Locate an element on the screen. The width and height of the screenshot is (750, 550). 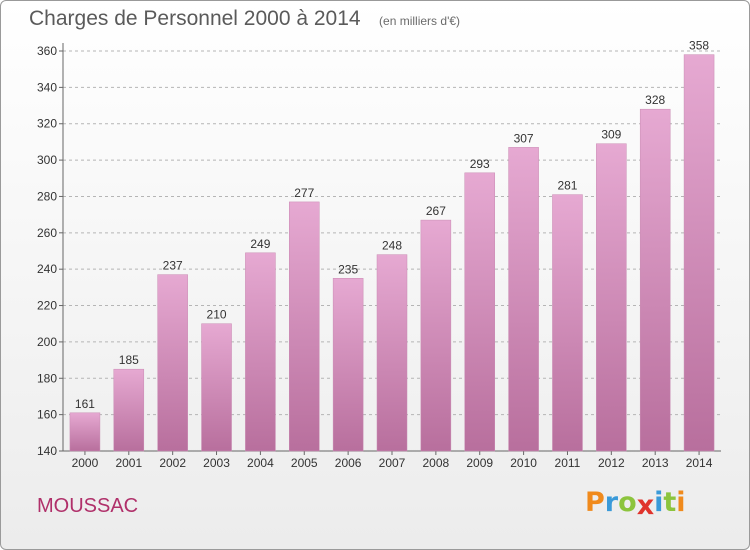
x-tick-label-2010: 2010 is located at coordinates (523, 463).